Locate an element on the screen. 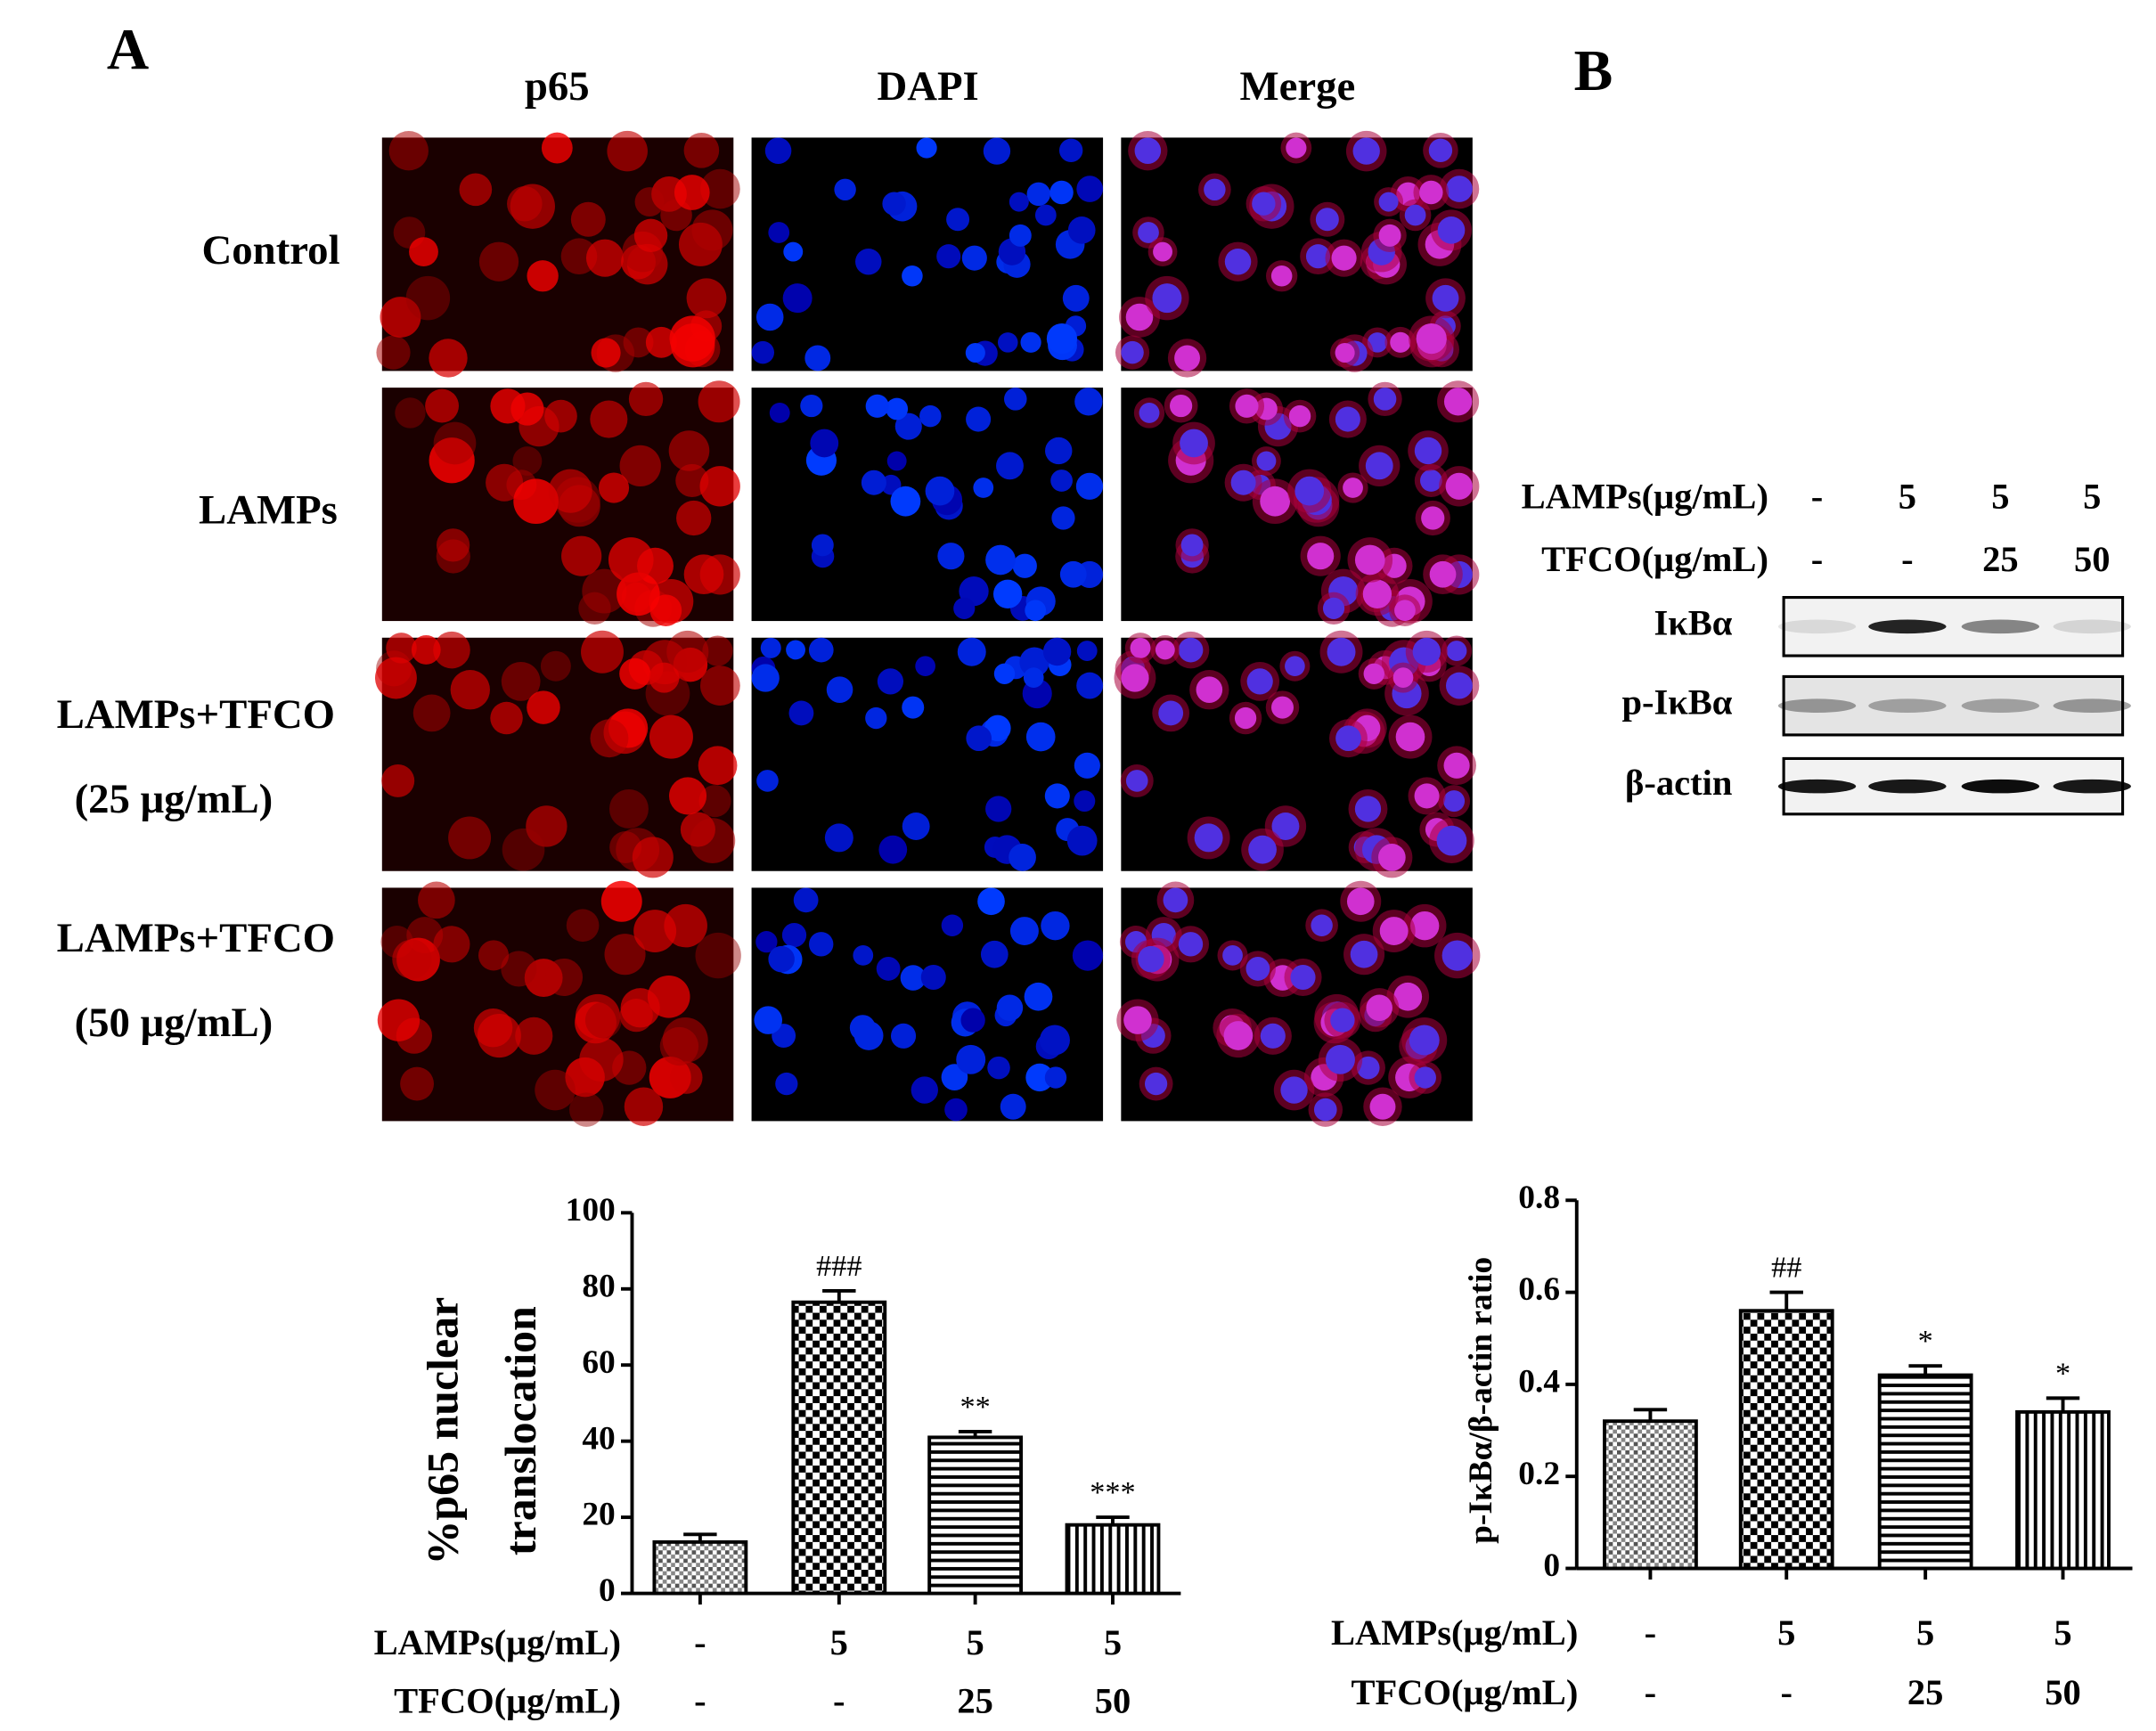  treatment-value: 50 is located at coordinates (1113, 1701).